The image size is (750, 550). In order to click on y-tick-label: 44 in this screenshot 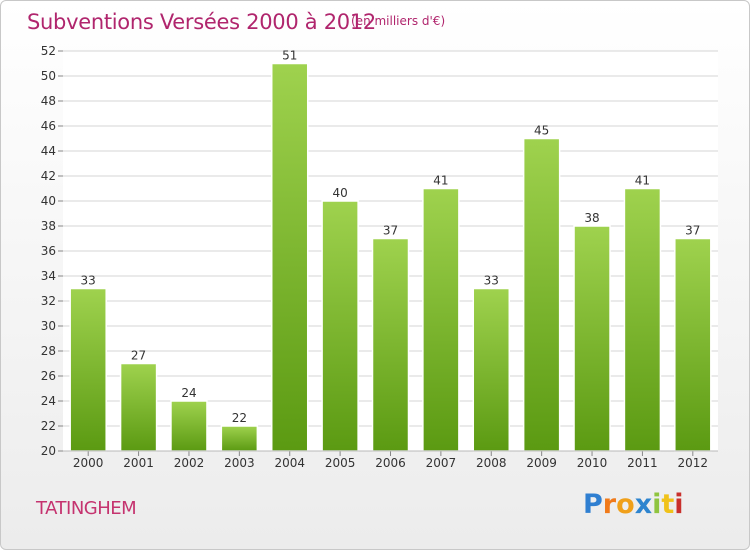, I will do `click(48, 151)`.